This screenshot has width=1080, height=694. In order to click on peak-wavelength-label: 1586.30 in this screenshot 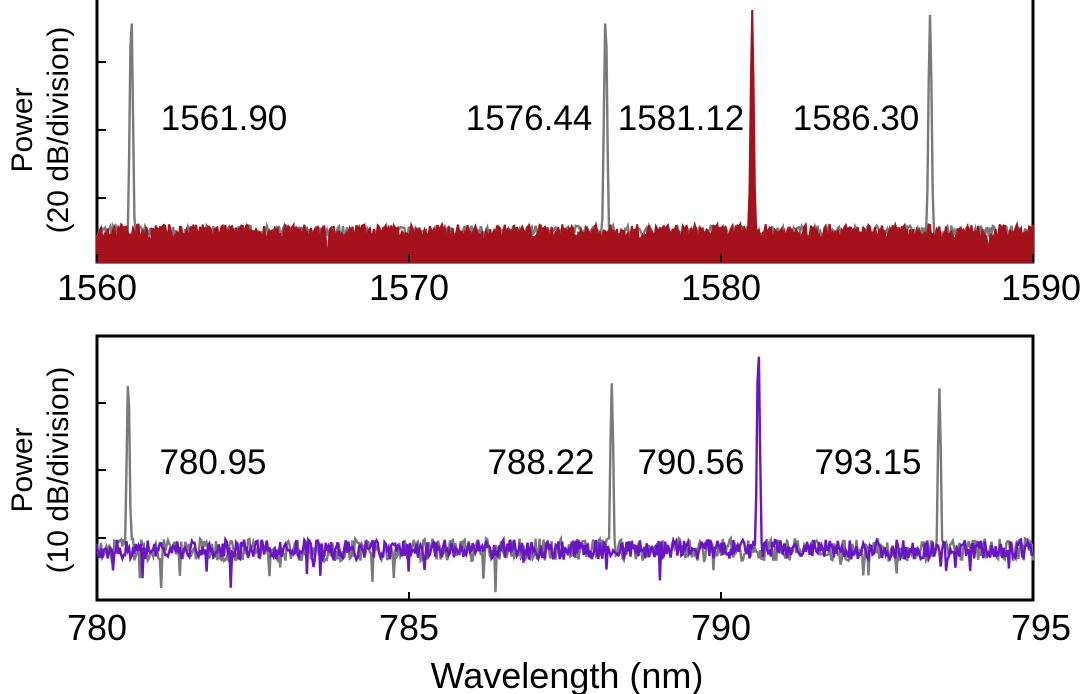, I will do `click(856, 118)`.